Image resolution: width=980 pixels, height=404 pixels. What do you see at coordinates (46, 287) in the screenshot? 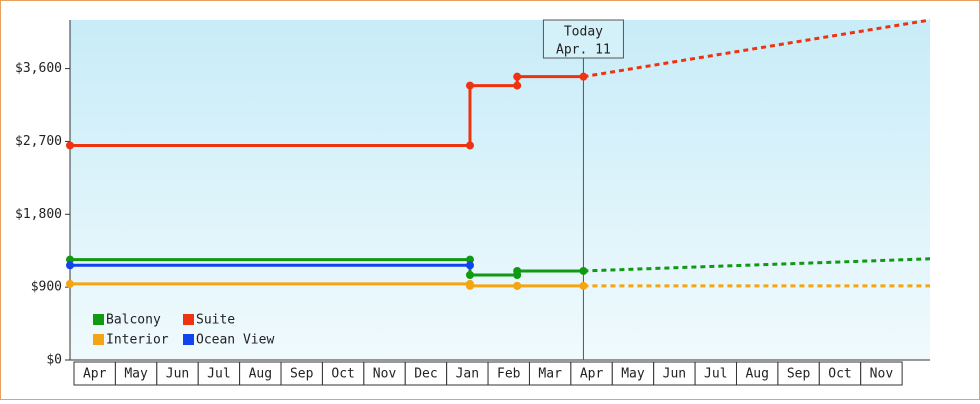
I see `y-tick-label: $900` at bounding box center [46, 287].